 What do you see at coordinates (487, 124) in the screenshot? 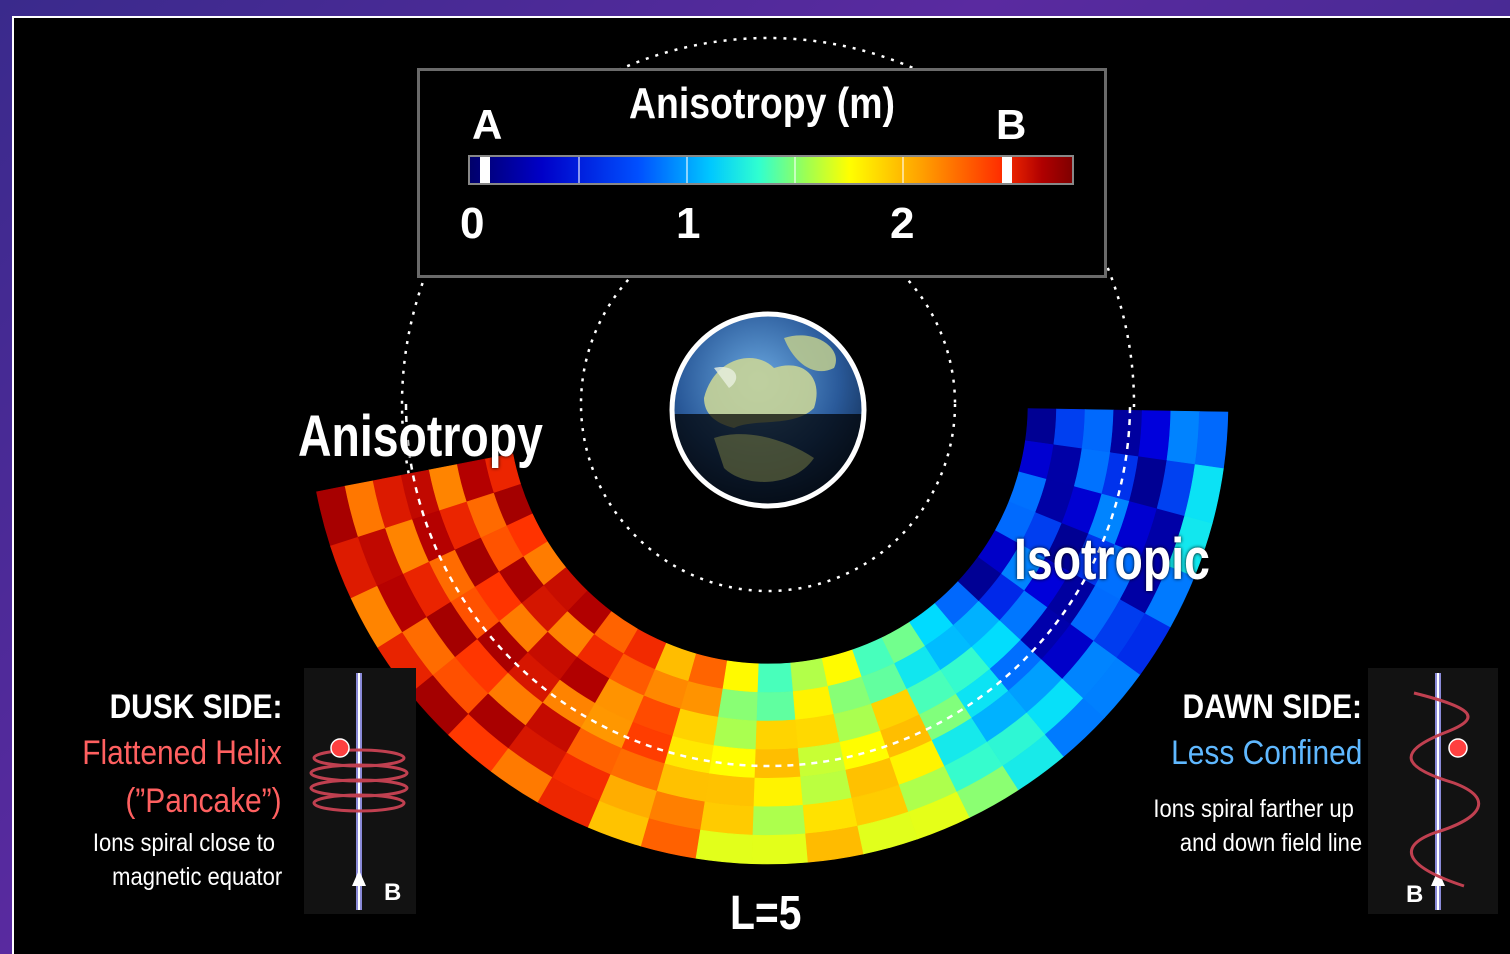
I see `legend-label-a: A` at bounding box center [487, 124].